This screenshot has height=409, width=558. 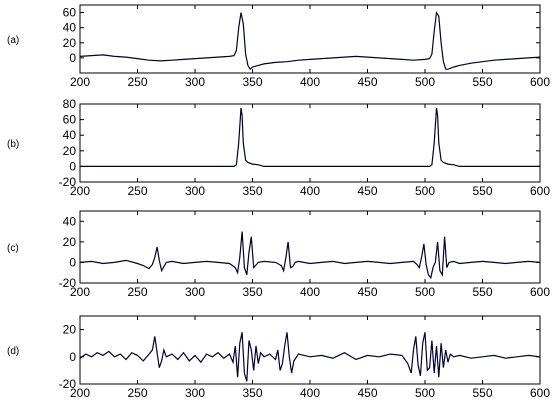 I want to click on panel-label: (c), so click(x=13, y=248).